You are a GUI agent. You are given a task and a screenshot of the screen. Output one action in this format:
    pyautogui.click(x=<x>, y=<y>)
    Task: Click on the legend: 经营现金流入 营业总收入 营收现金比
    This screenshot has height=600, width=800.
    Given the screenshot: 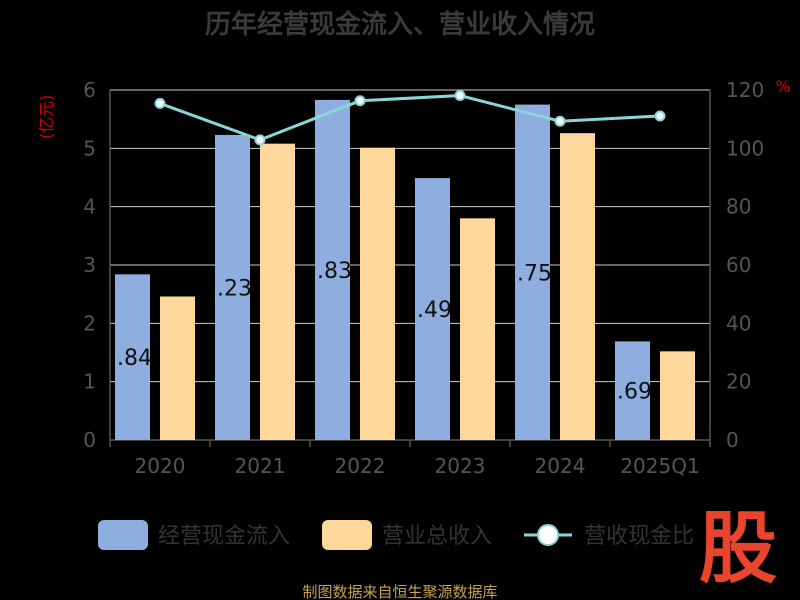 What is the action you would take?
    pyautogui.click(x=396, y=535)
    